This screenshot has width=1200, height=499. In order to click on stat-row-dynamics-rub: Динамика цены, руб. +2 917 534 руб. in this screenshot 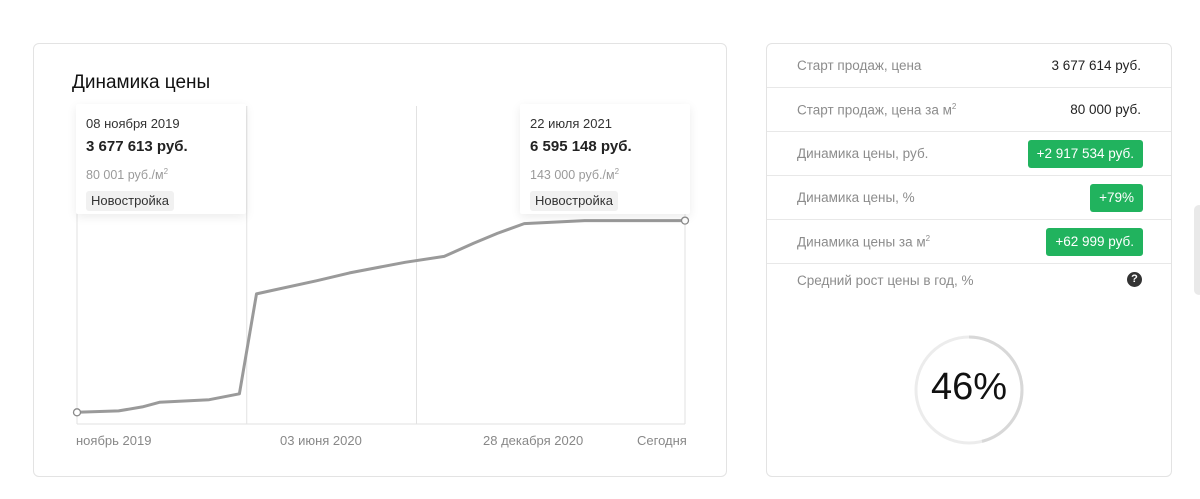, I will do `click(969, 154)`.